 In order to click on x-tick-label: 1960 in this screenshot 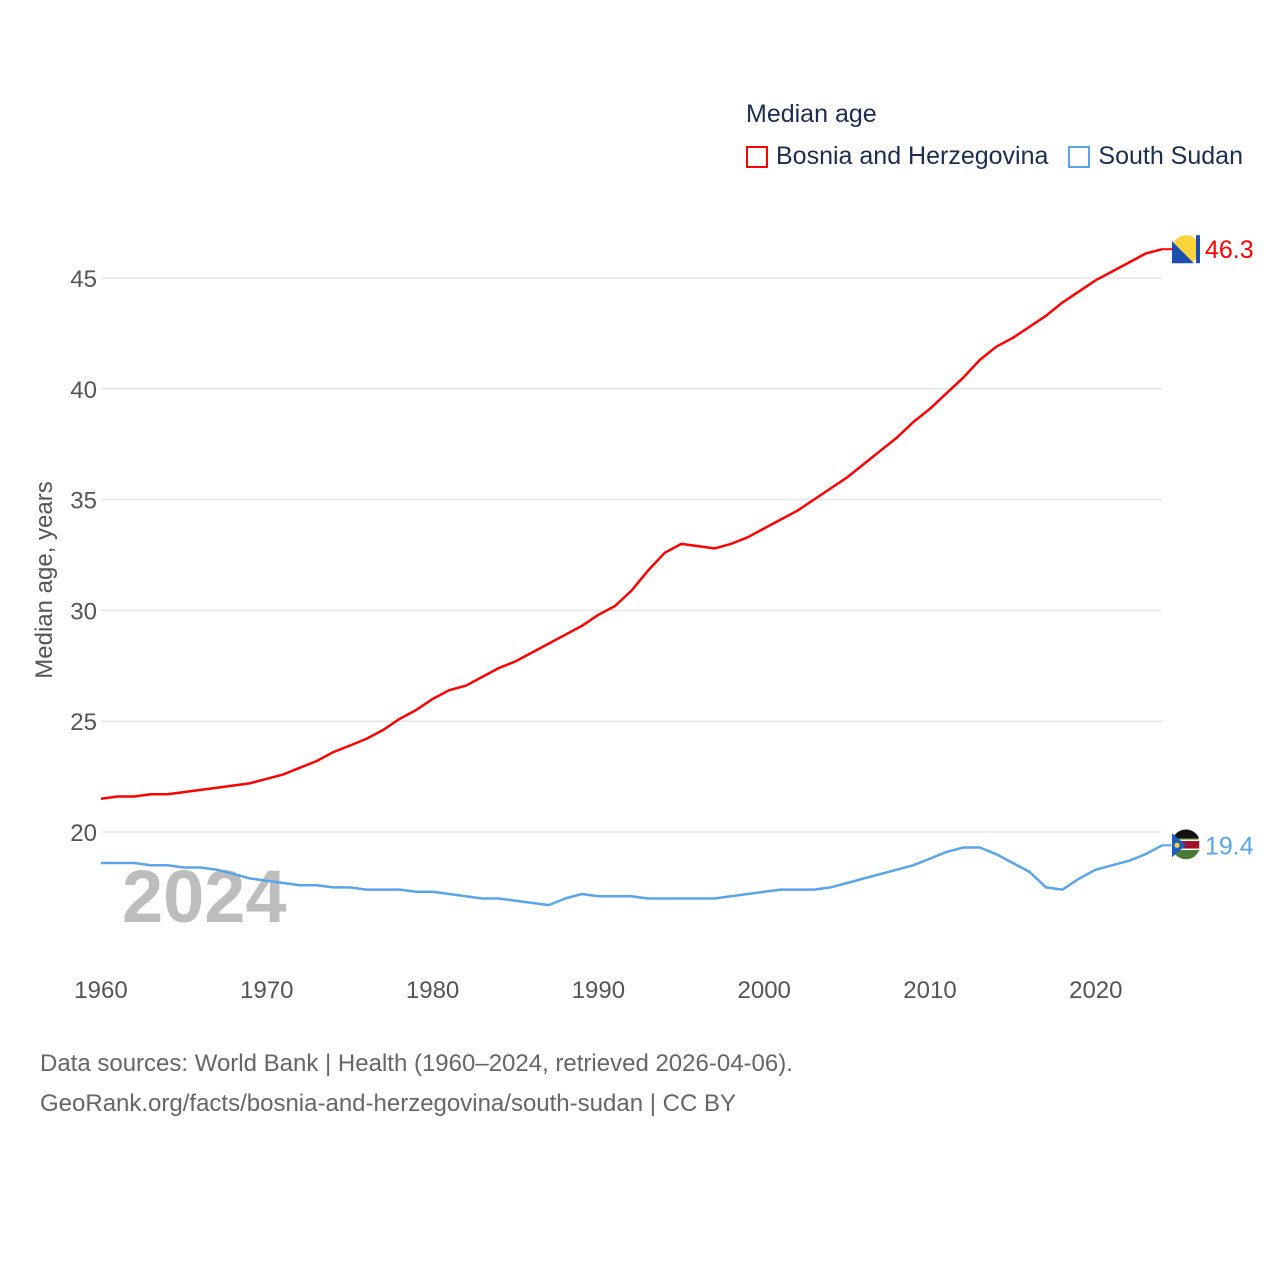, I will do `click(100, 990)`.